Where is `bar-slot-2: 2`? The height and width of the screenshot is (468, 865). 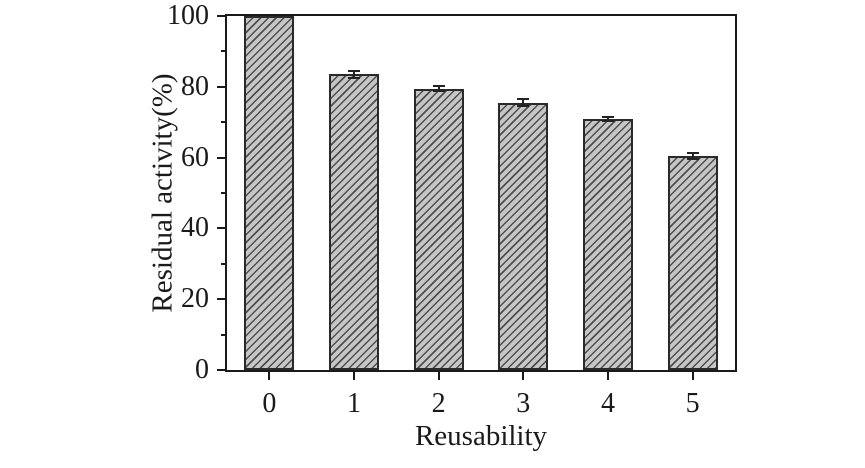 bar-slot-2: 2 is located at coordinates (438, 217).